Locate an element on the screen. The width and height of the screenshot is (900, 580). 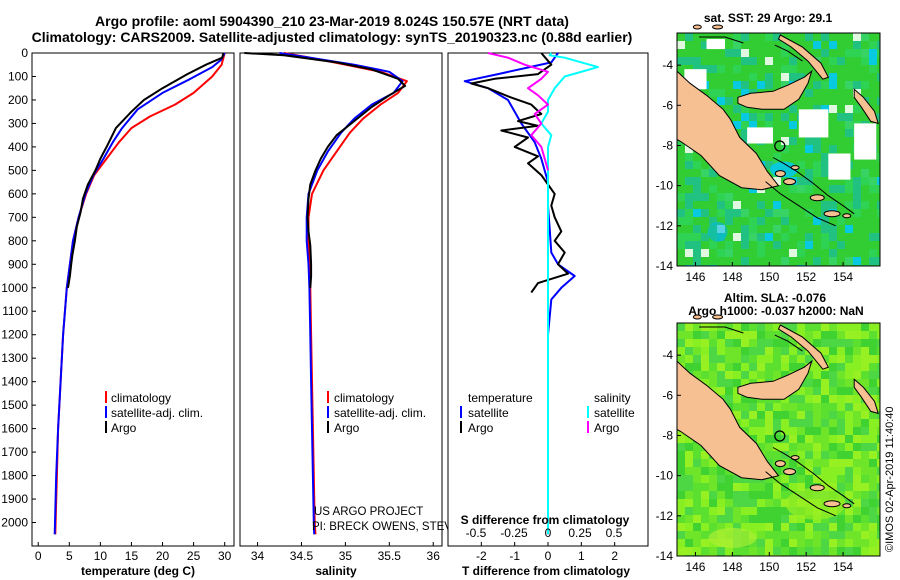
legend-argo: Argo is located at coordinates (347, 428).